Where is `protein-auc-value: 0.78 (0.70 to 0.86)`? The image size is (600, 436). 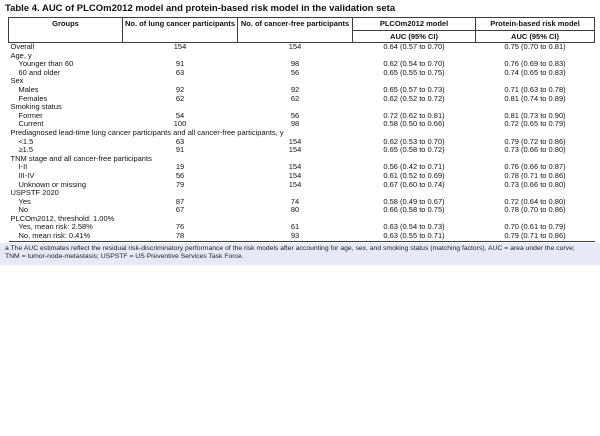
protein-auc-value: 0.78 (0.70 to 0.86) is located at coordinates (535, 210).